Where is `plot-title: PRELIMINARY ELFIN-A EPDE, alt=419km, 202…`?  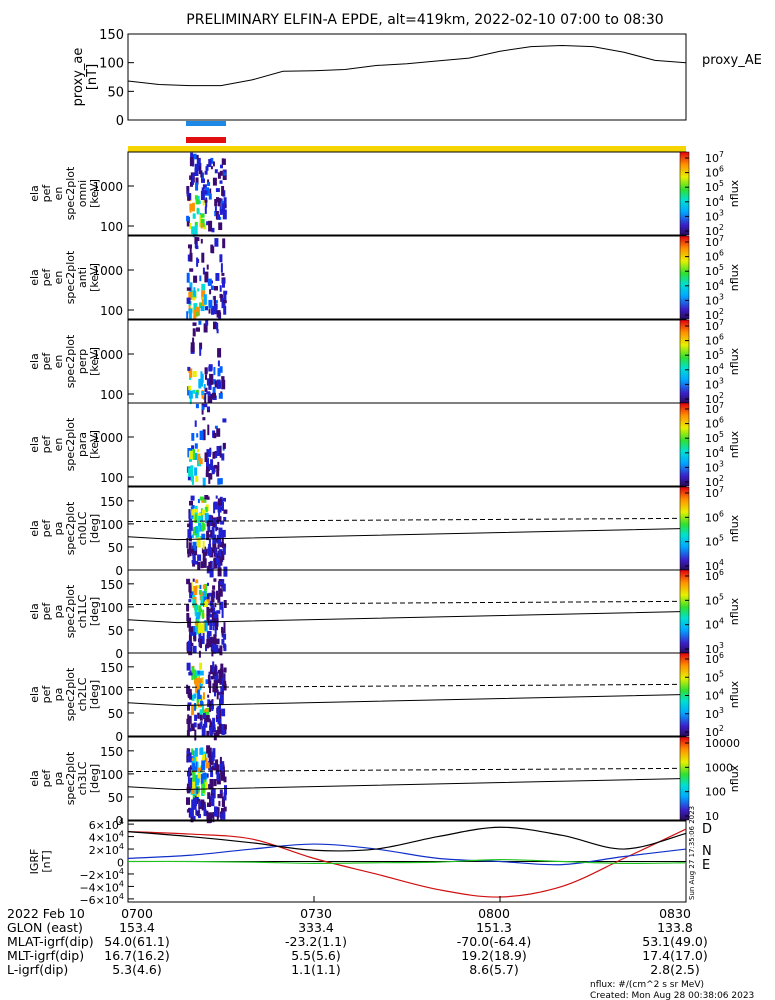
plot-title: PRELIMINARY ELFIN-A EPDE, alt=419km, 202… is located at coordinates (424, 20).